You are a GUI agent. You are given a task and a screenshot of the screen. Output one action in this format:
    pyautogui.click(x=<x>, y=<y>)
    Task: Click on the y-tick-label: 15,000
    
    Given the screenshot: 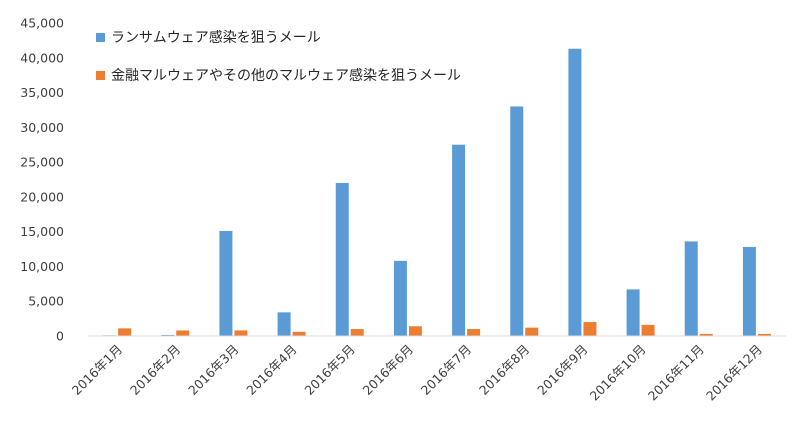 What is the action you would take?
    pyautogui.click(x=42, y=231)
    